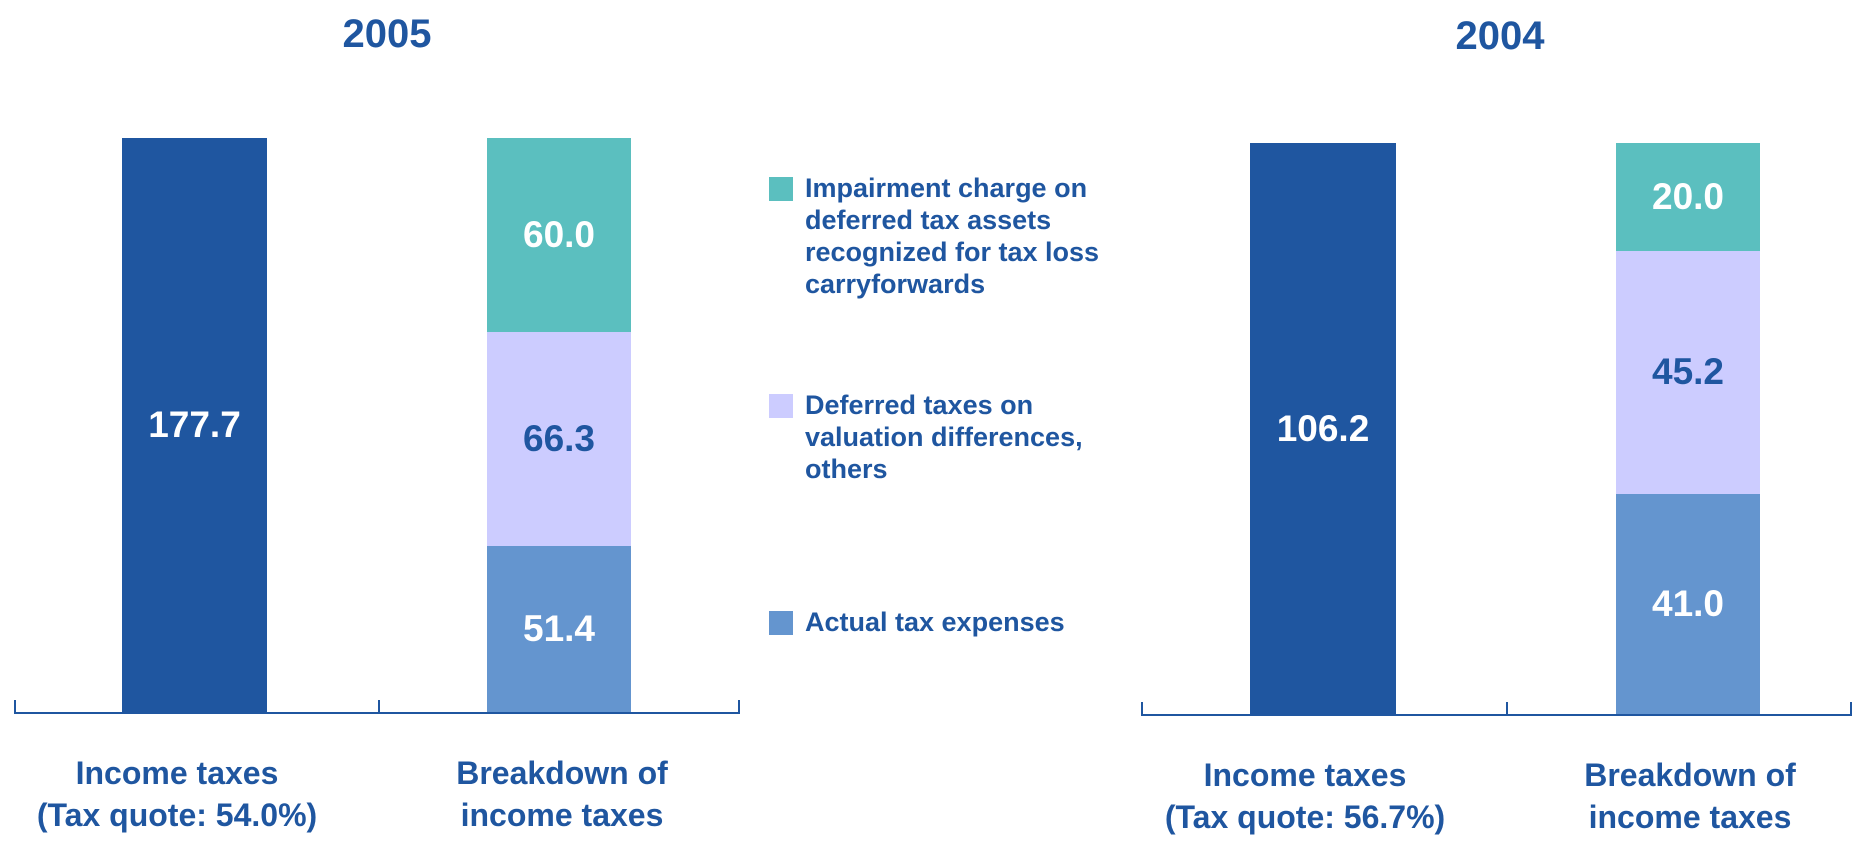 This screenshot has height=844, width=1852. I want to click on data-label: 45.2, so click(1688, 372).